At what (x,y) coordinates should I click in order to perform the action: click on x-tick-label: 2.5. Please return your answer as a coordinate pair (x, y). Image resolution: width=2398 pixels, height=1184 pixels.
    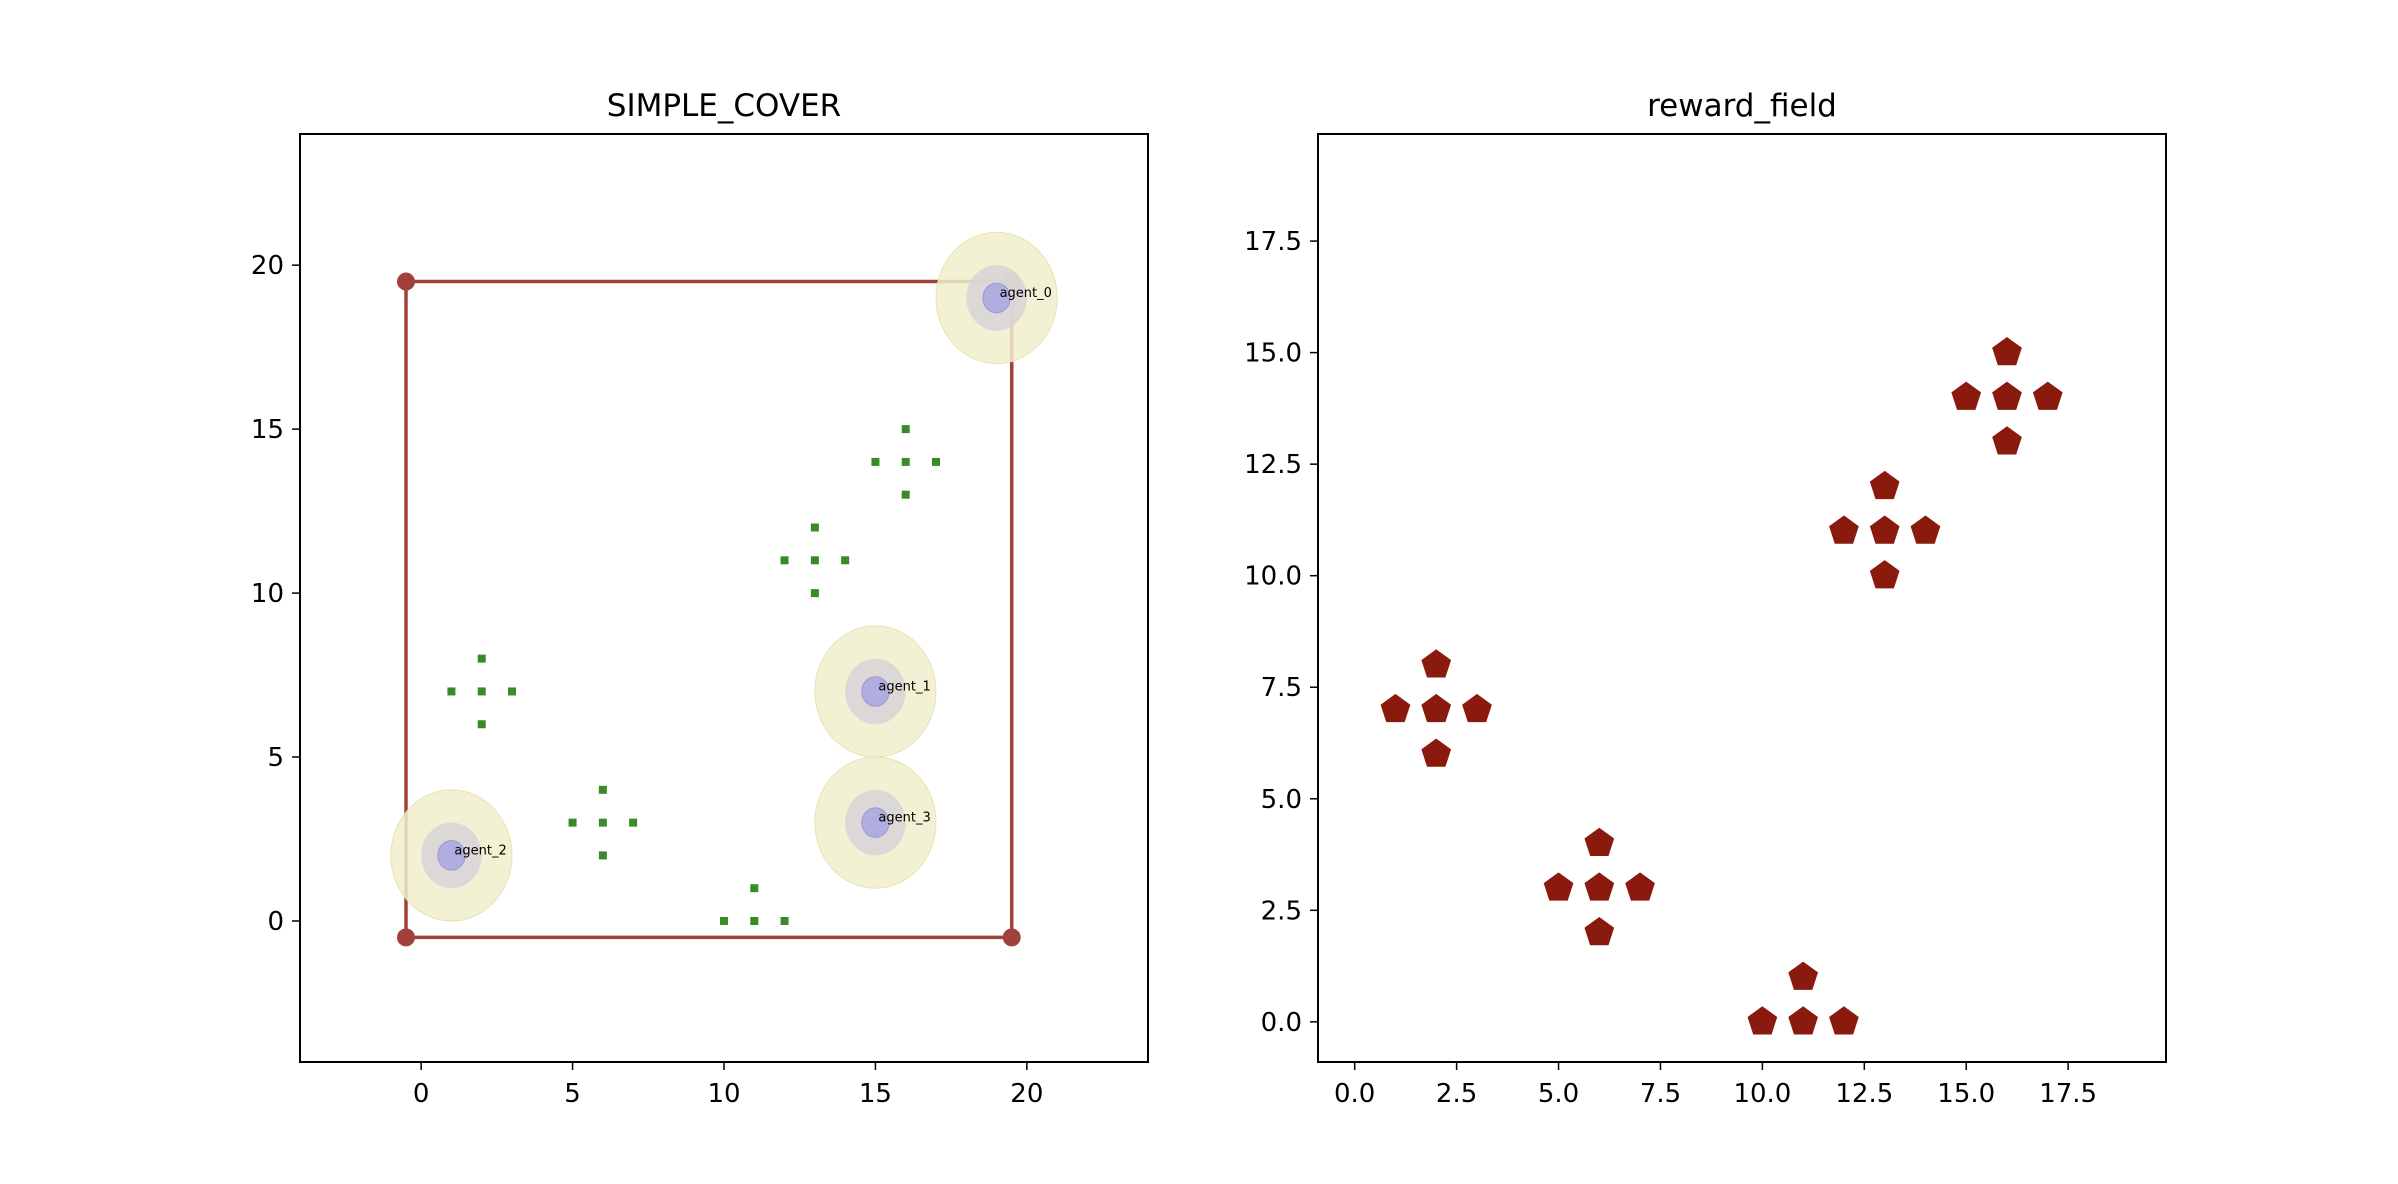
    Looking at the image, I should click on (1456, 1094).